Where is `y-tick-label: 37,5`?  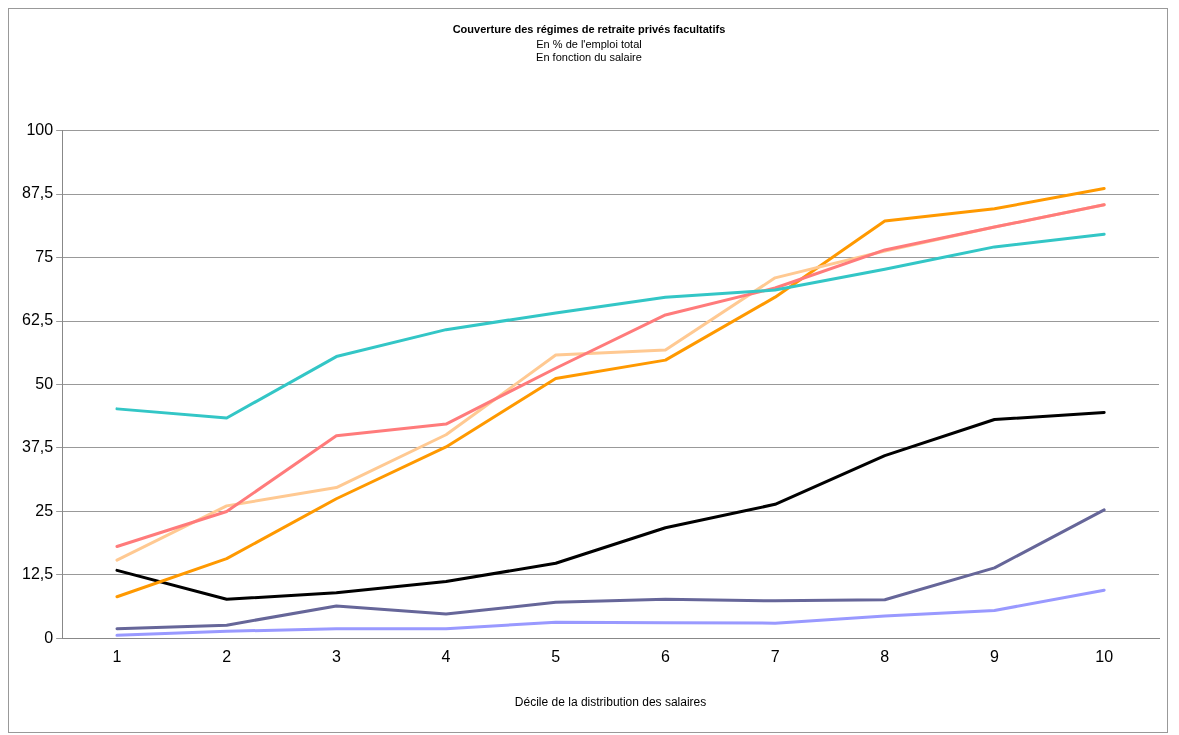
y-tick-label: 37,5 is located at coordinates (38, 447).